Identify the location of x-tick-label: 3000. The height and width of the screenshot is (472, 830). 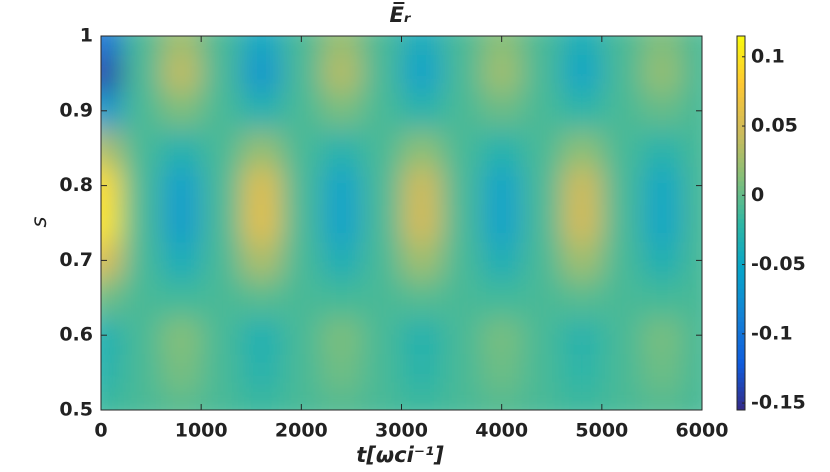
(401, 431).